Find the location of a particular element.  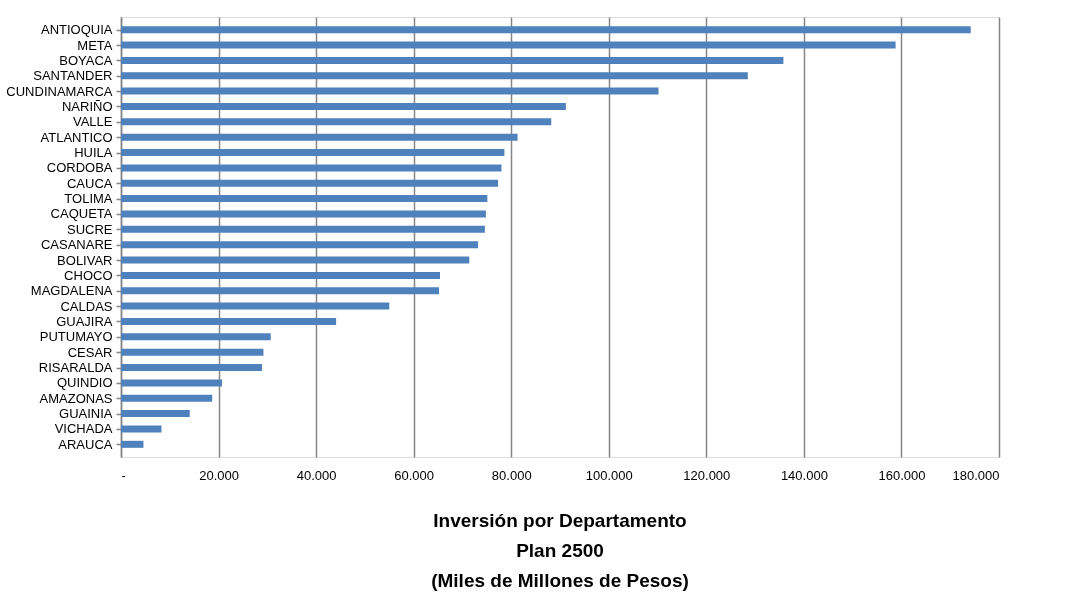

x-tick-label: 140.000 is located at coordinates (804, 475).